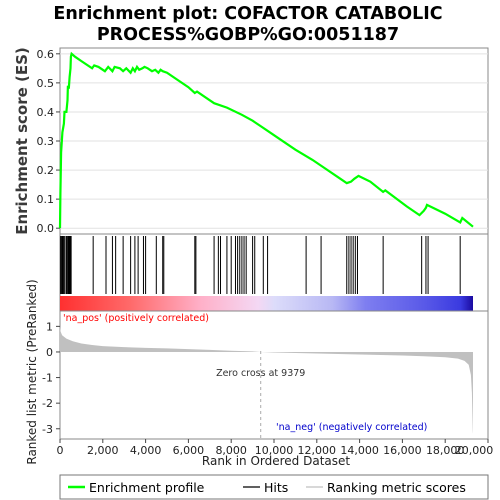 This screenshot has width=500, height=500. Describe the element at coordinates (103, 450) in the screenshot. I see `x-tick-label: 2,000` at that location.